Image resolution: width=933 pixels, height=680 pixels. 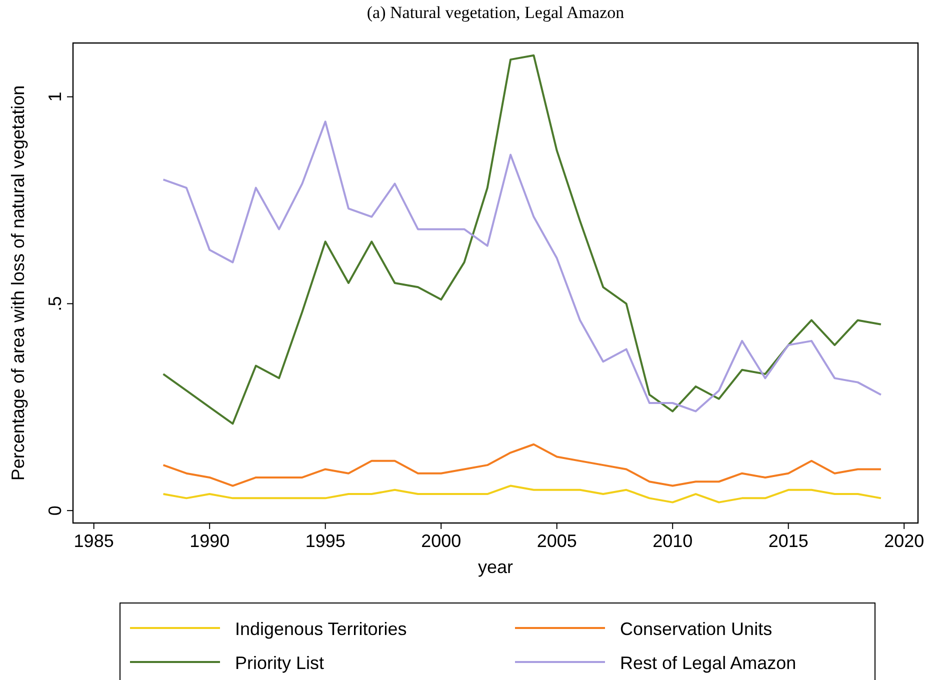 What do you see at coordinates (210, 541) in the screenshot?
I see `x-tick-label: 1990` at bounding box center [210, 541].